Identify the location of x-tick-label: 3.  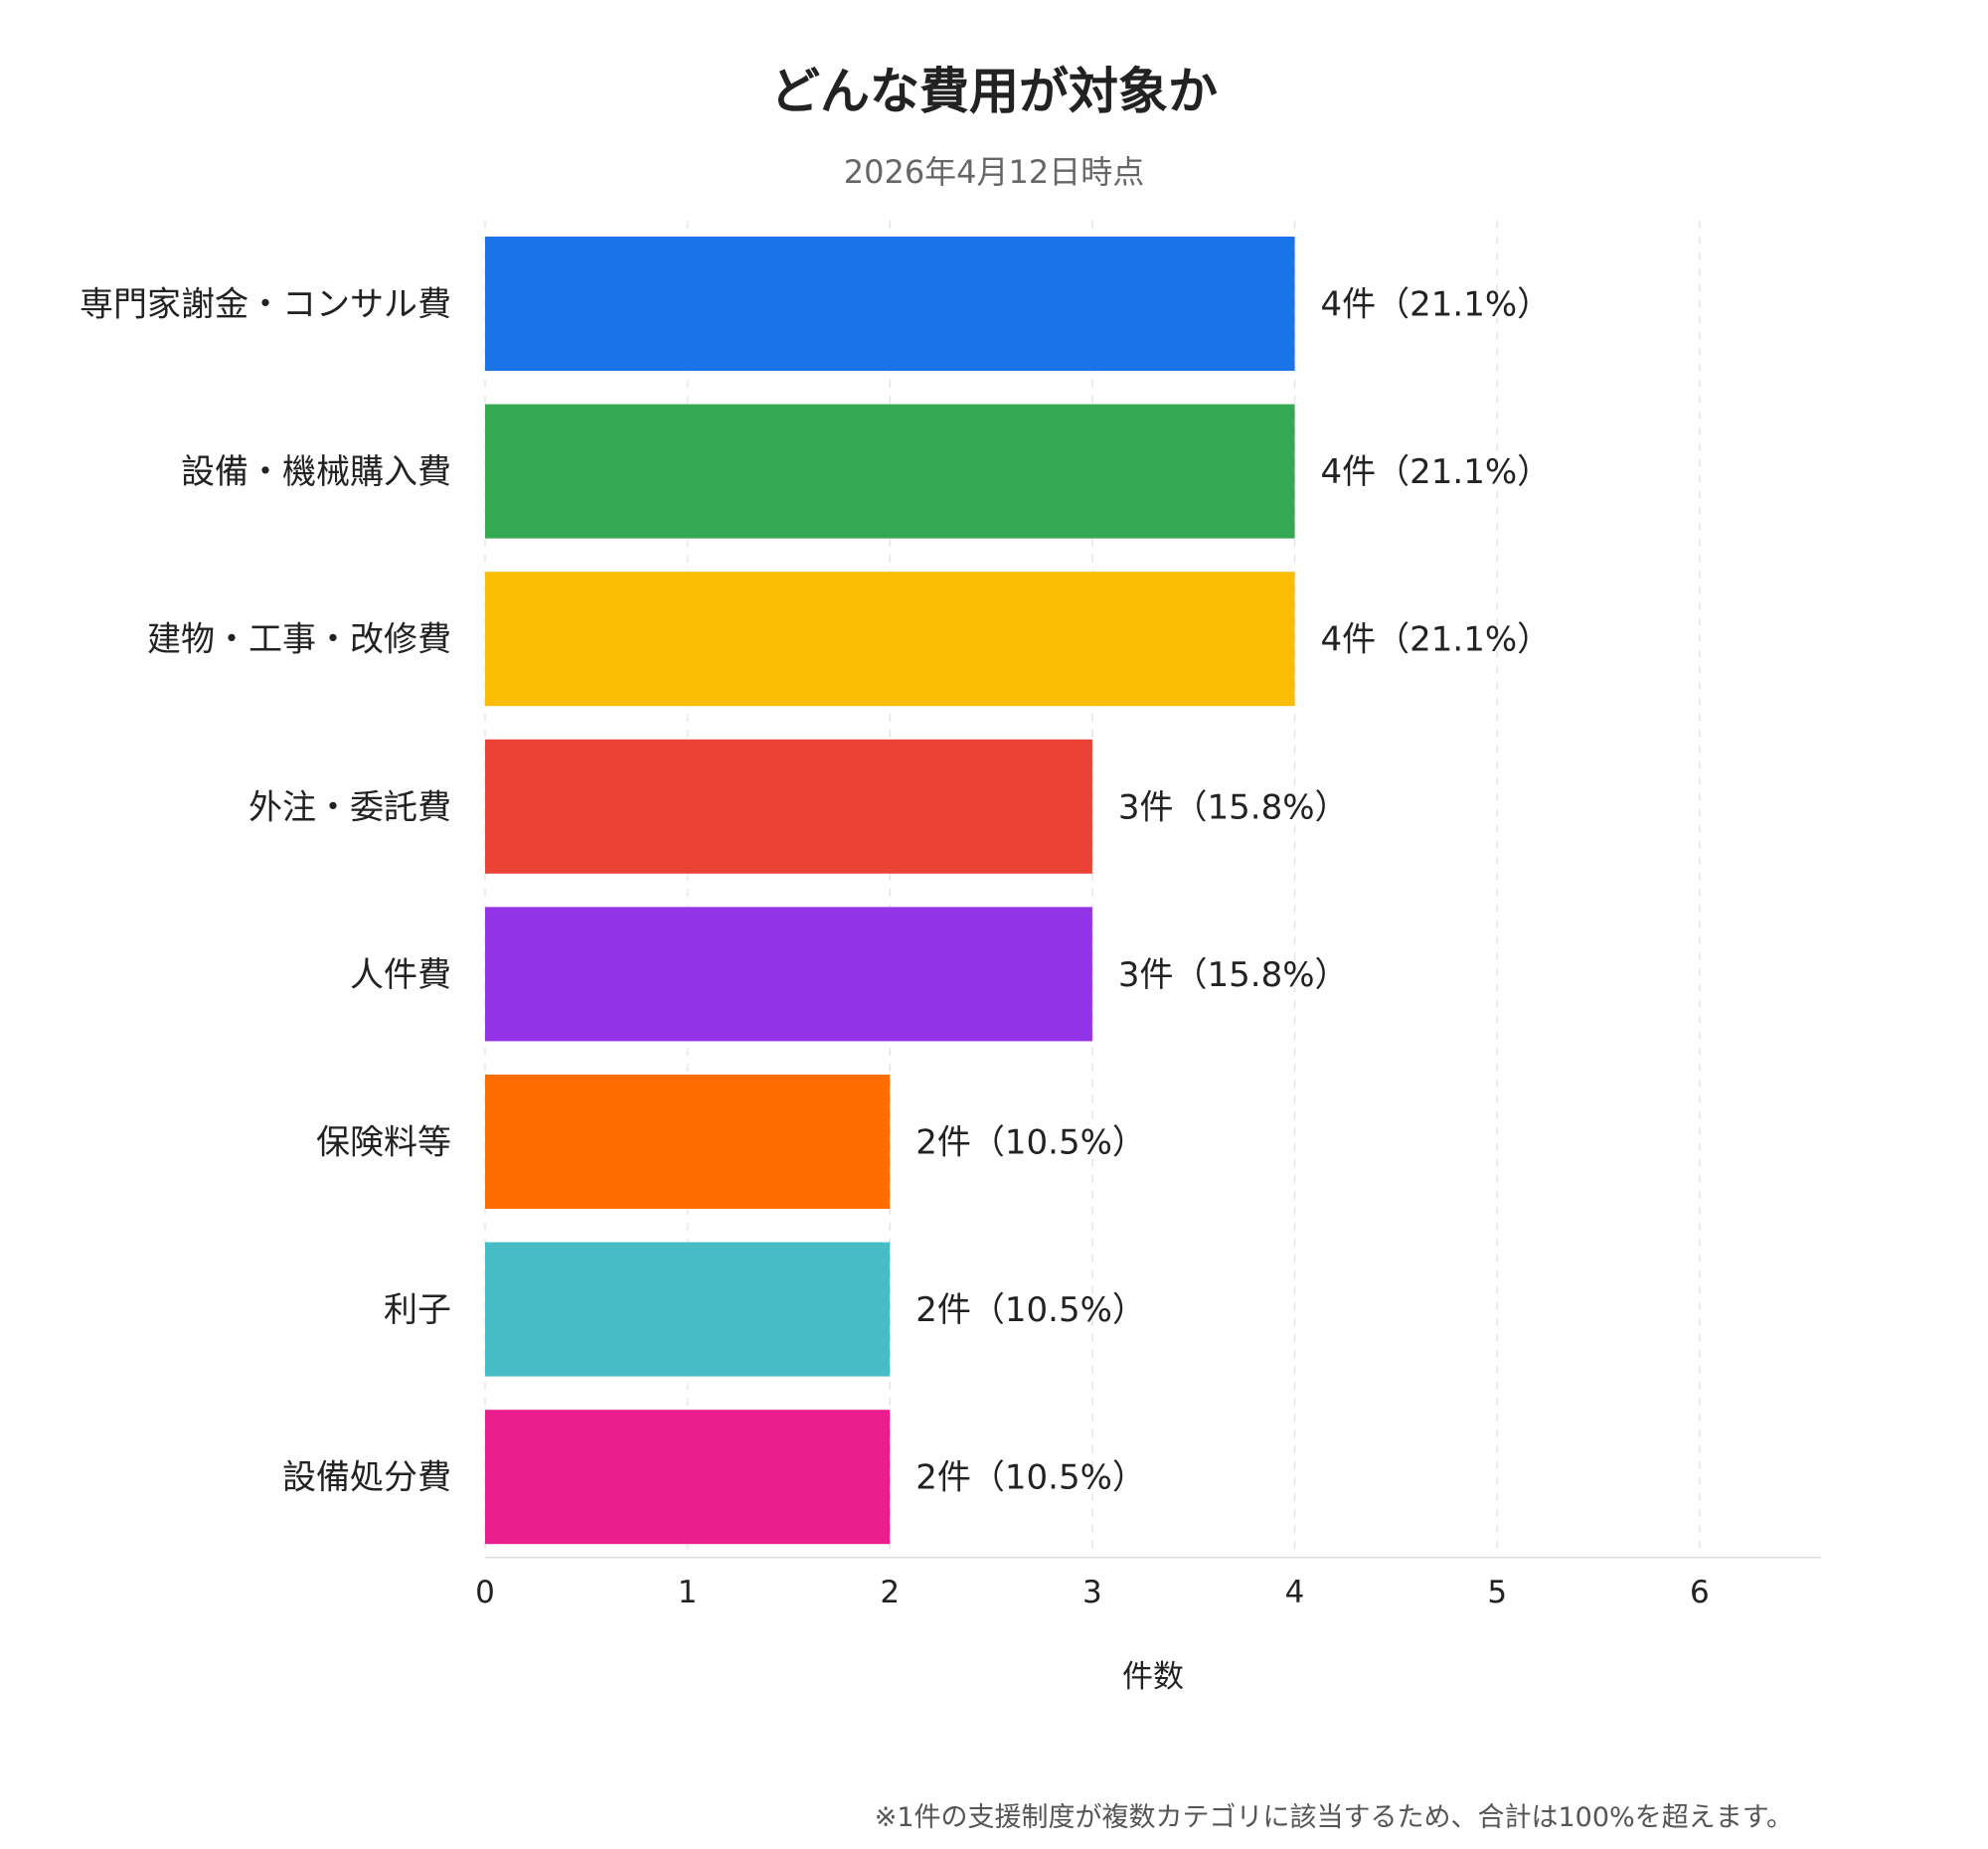
(1092, 1592).